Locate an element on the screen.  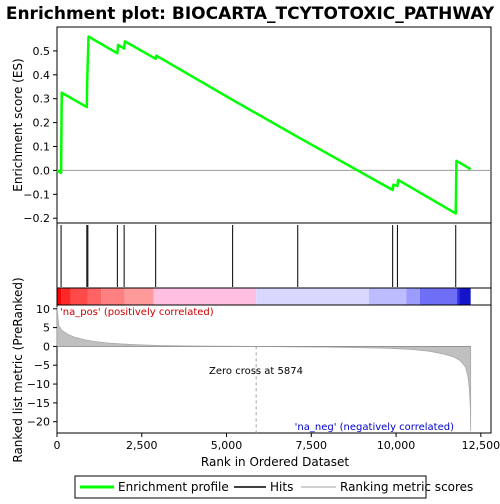
metric-y-axis-label: Ranked list metric (PreRanked) is located at coordinates (18, 369).